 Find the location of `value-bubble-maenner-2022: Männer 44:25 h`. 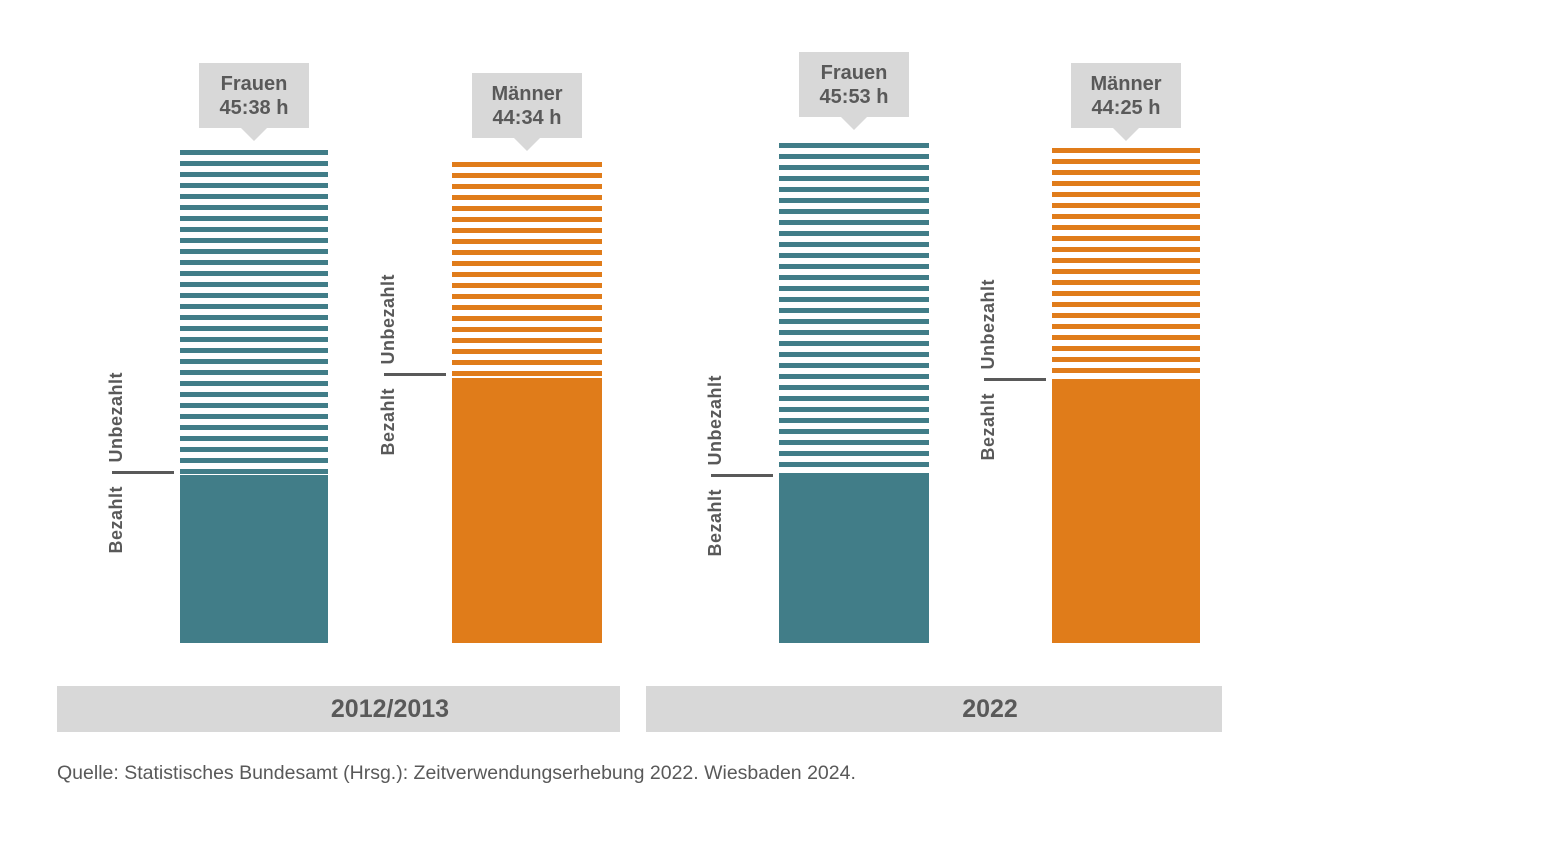

value-bubble-maenner-2022: Männer 44:25 h is located at coordinates (1126, 95).